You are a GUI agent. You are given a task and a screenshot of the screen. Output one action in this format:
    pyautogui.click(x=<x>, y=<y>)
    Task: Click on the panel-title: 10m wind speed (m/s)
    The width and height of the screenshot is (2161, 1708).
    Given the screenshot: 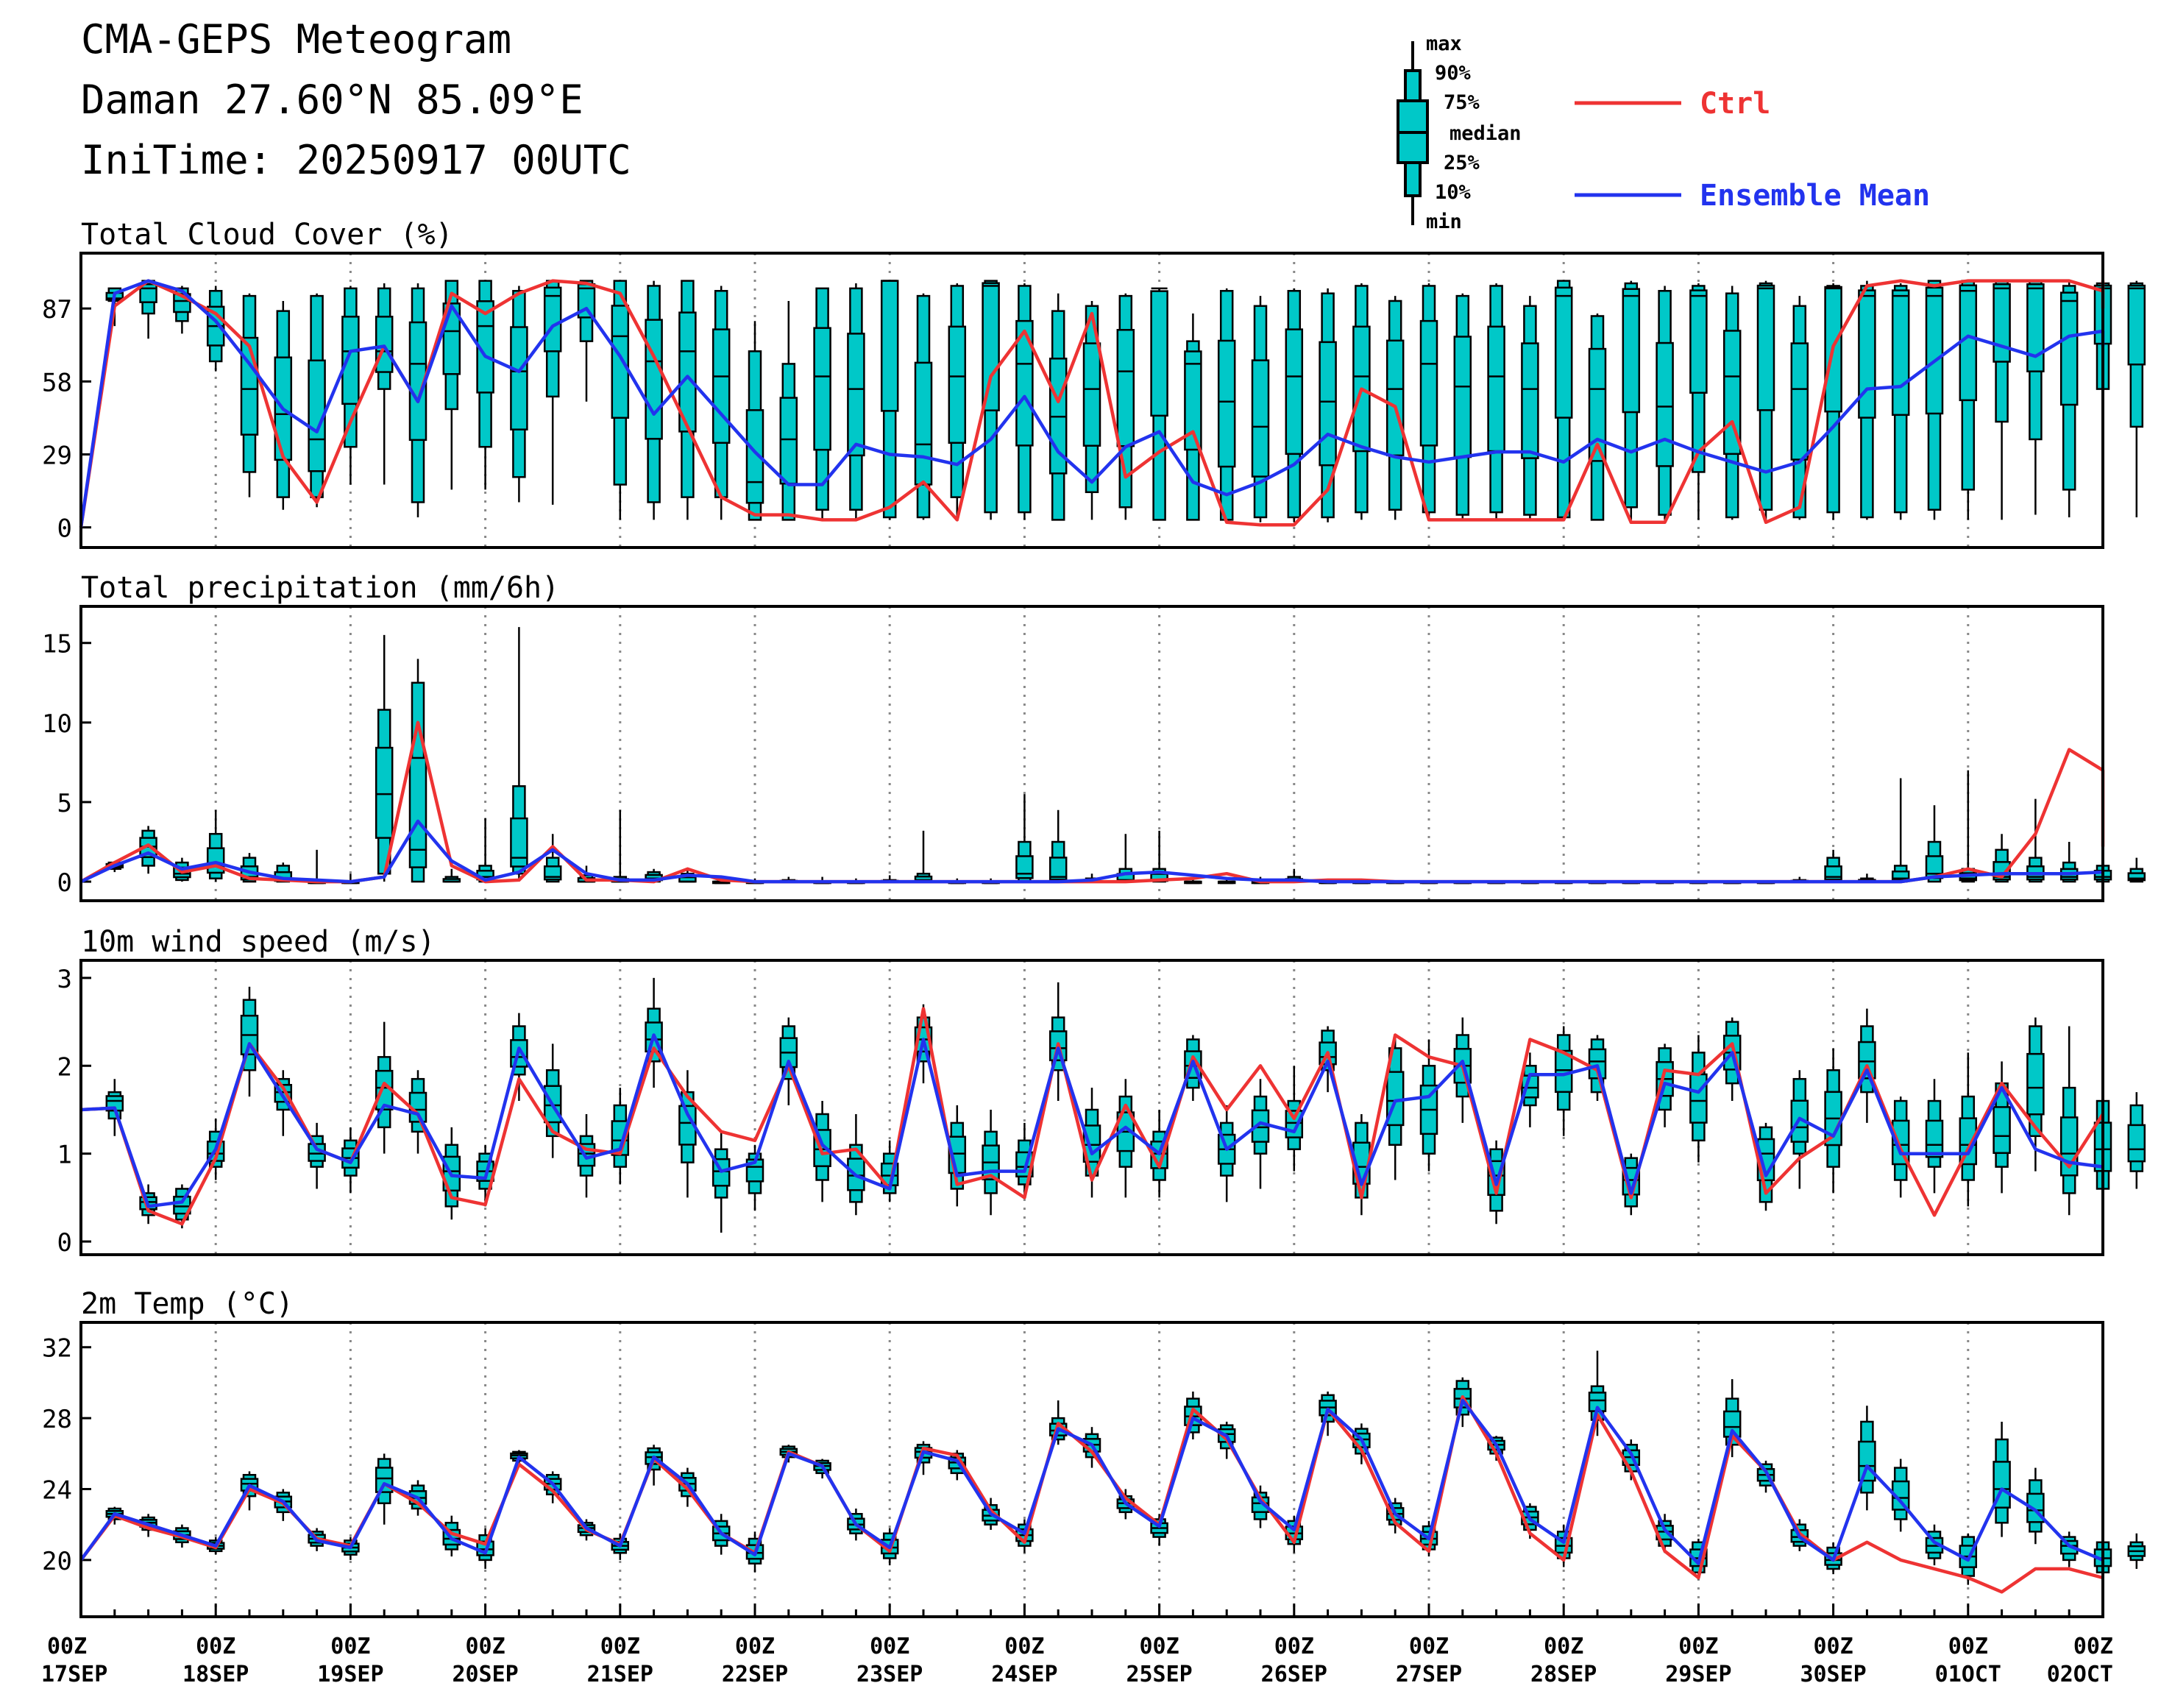 What is the action you would take?
    pyautogui.click(x=258, y=942)
    